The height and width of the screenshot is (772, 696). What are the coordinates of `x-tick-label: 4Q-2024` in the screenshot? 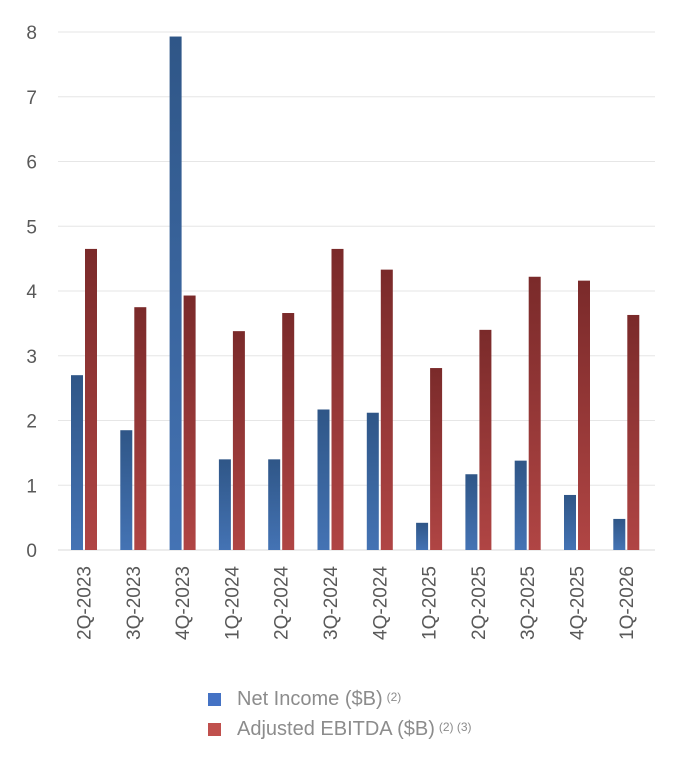 It's located at (380, 603).